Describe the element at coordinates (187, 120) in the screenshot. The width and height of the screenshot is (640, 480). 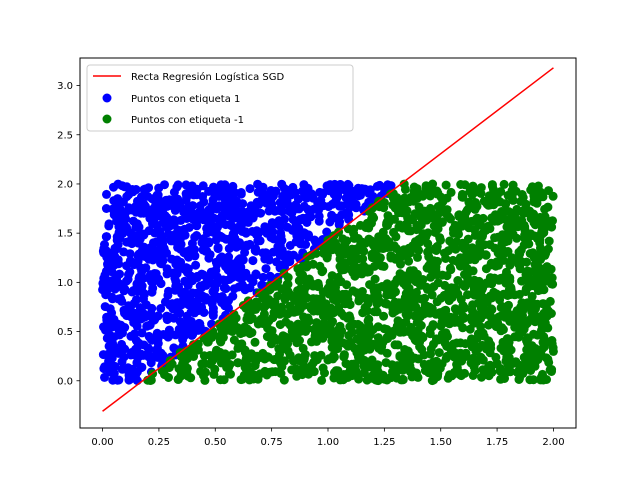
I see `legend-label-series-neg1: Puntos con etiqueta -1` at that location.